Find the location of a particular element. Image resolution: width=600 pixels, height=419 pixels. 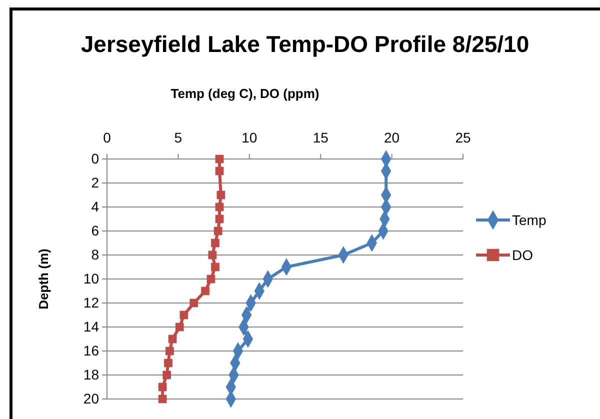

x-tick-label: 15 is located at coordinates (320, 138).